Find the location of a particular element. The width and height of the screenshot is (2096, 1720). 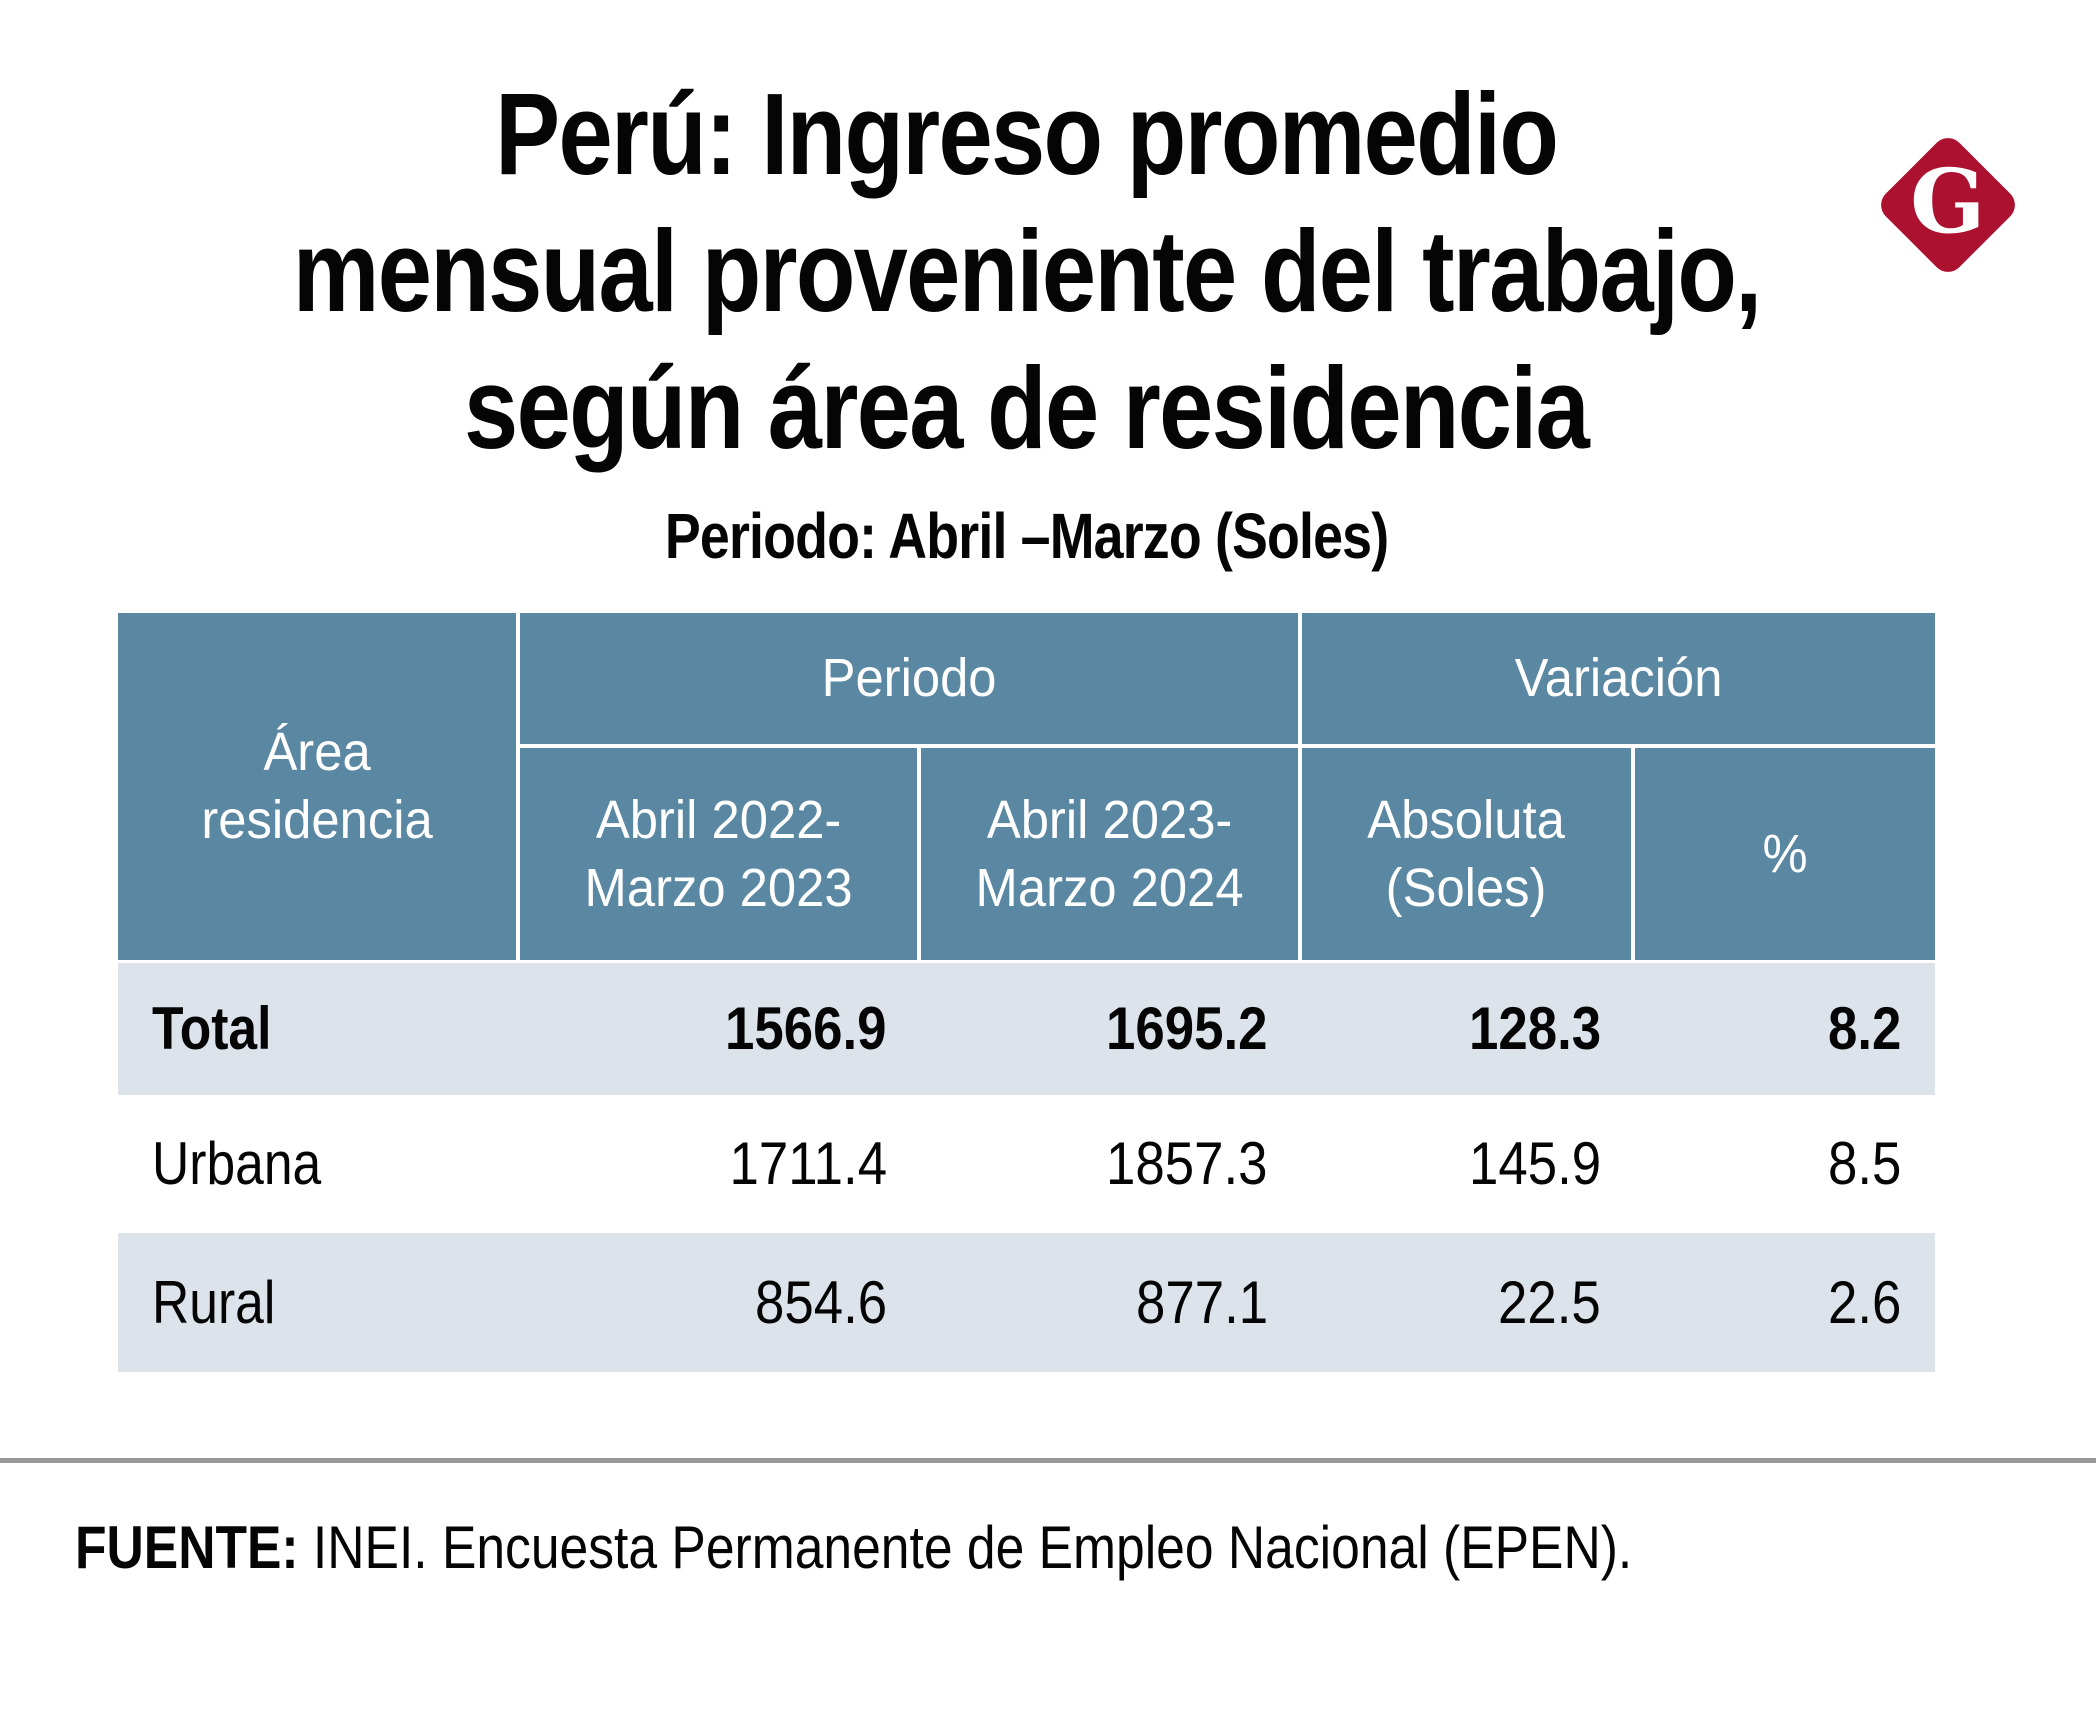

header-col-abril-2023-marzo-2024: Abril 2023- Marzo 2024 is located at coordinates (1111, 853).